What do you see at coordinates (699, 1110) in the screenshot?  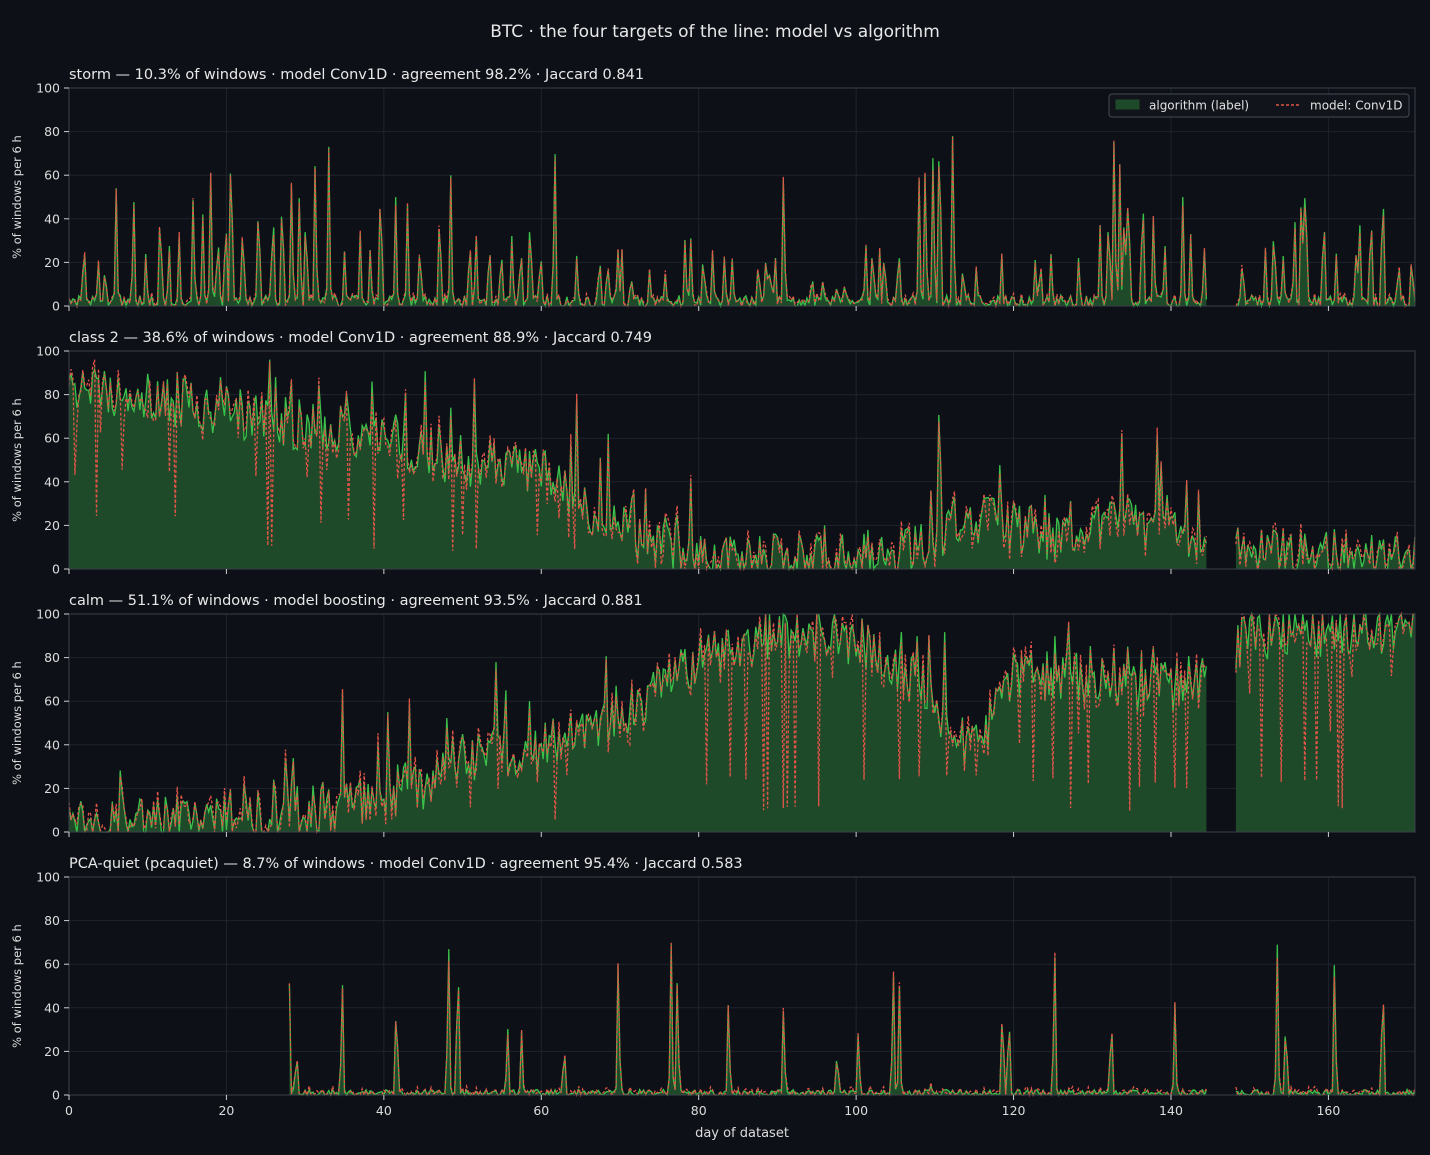 I see `x-tick-label: 80` at bounding box center [699, 1110].